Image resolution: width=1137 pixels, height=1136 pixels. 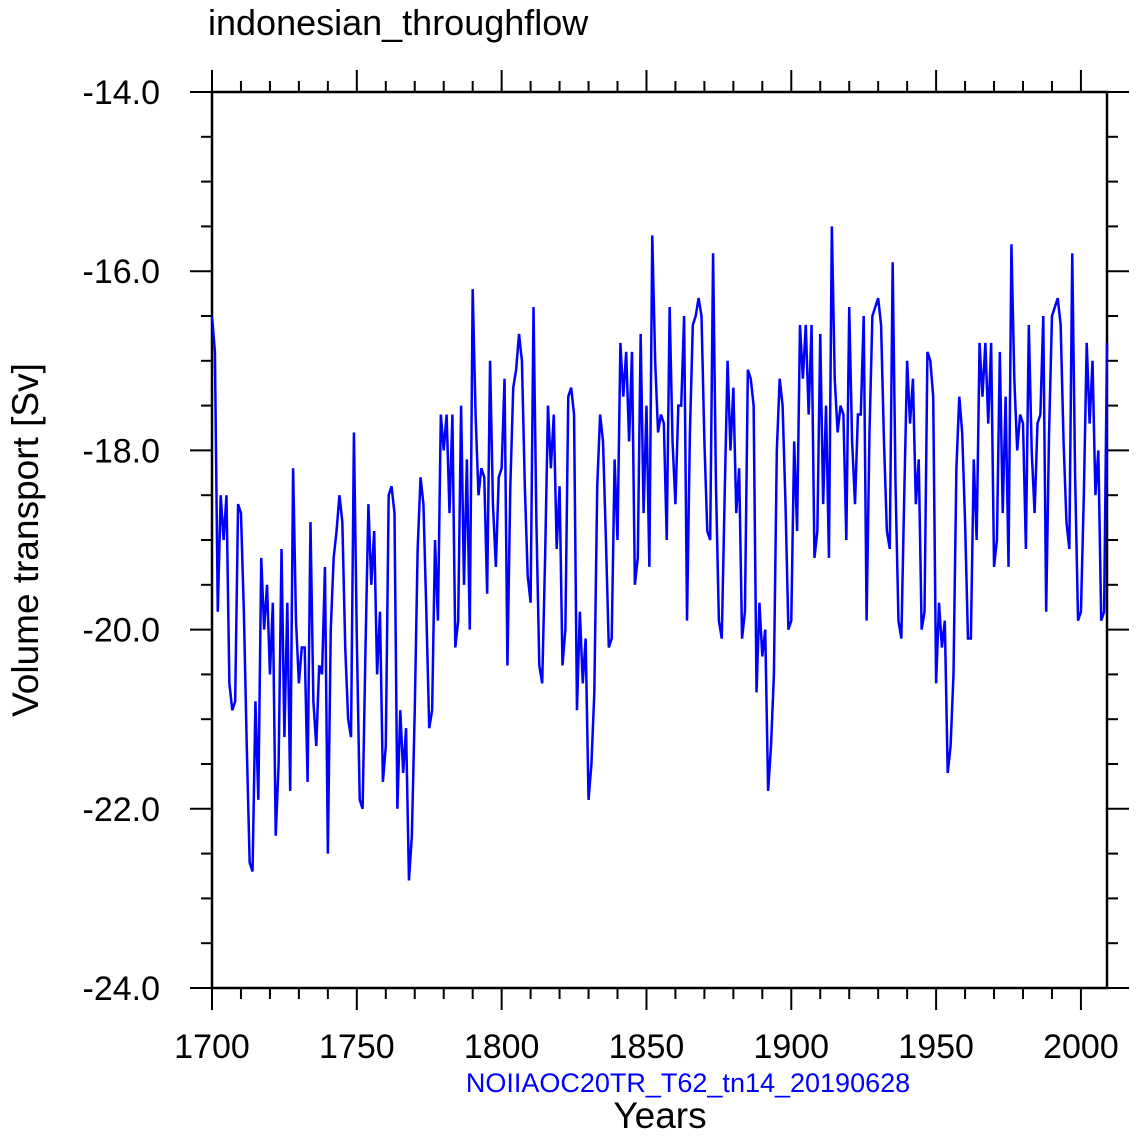 What do you see at coordinates (122, 989) in the screenshot?
I see `y-tick-label: -24.0` at bounding box center [122, 989].